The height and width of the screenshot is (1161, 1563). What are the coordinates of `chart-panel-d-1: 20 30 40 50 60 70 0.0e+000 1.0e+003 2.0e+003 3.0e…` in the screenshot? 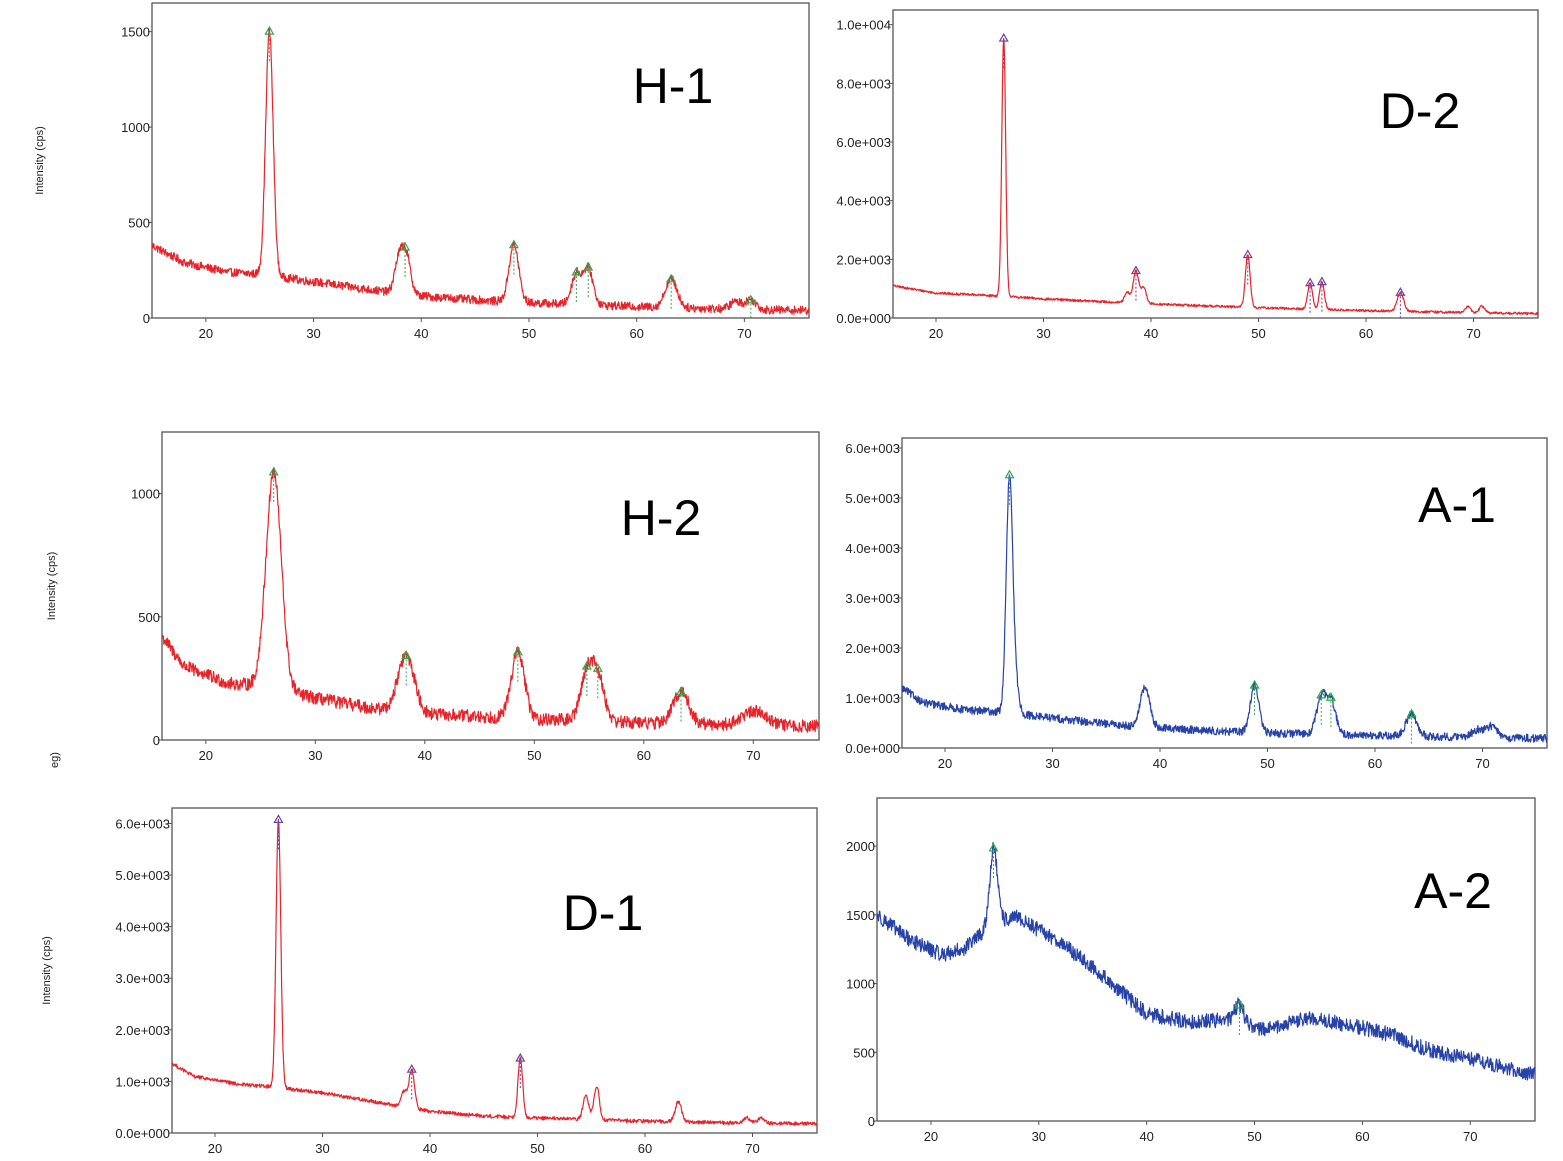 It's located at (429, 981).